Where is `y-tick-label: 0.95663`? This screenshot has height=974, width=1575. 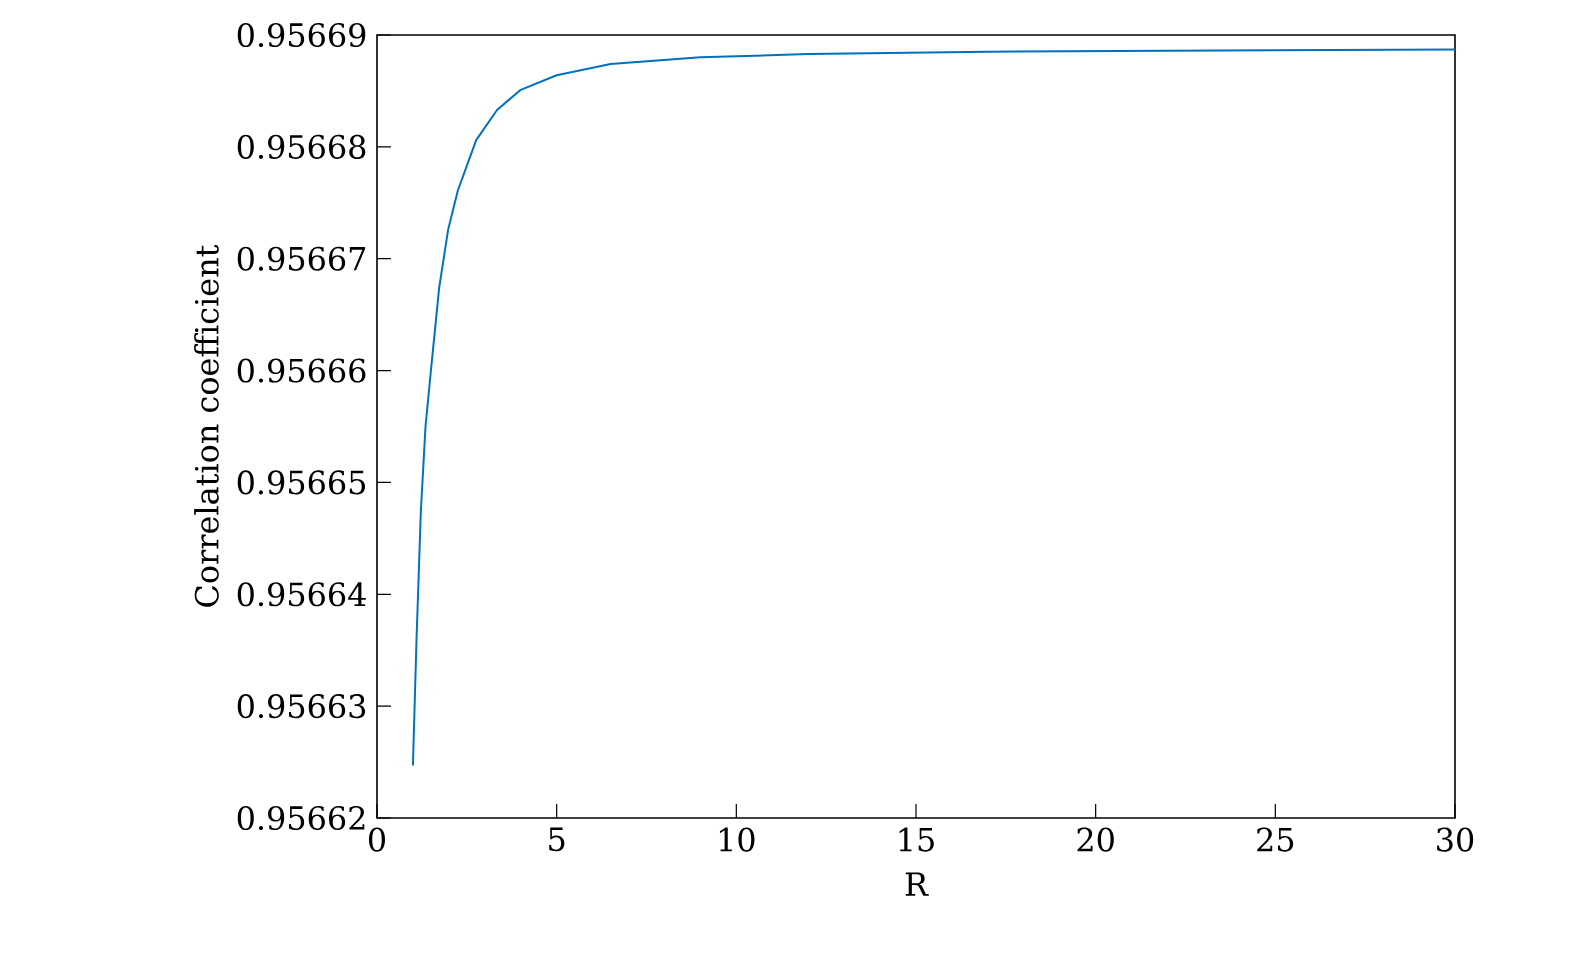 y-tick-label: 0.95663 is located at coordinates (301, 706).